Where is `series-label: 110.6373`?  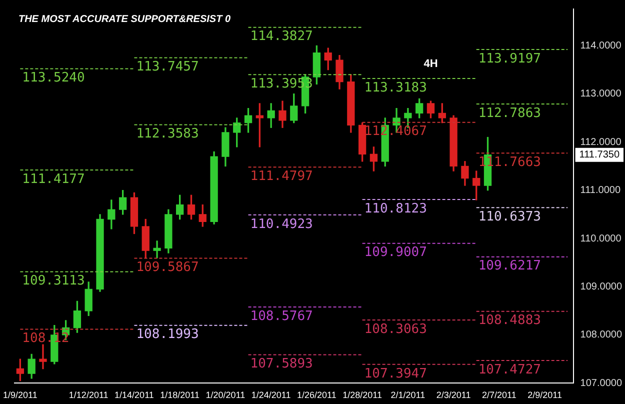
series-label: 110.6373 is located at coordinates (509, 217).